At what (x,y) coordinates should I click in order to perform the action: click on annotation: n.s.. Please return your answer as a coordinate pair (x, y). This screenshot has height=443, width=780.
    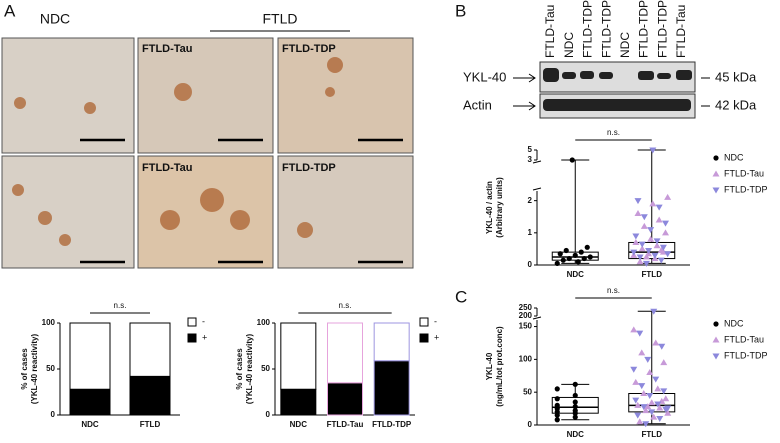
    Looking at the image, I should click on (120, 305).